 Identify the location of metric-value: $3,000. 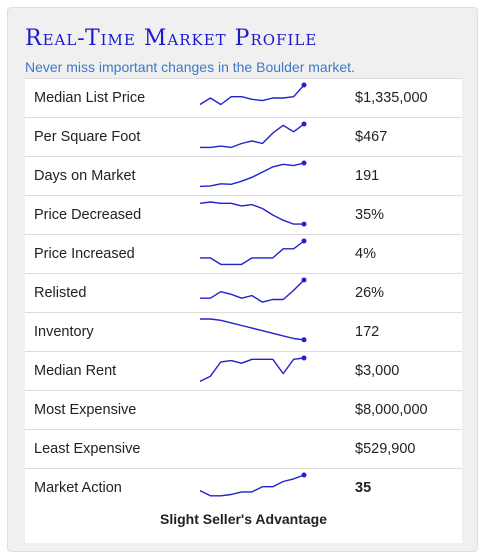
(377, 371).